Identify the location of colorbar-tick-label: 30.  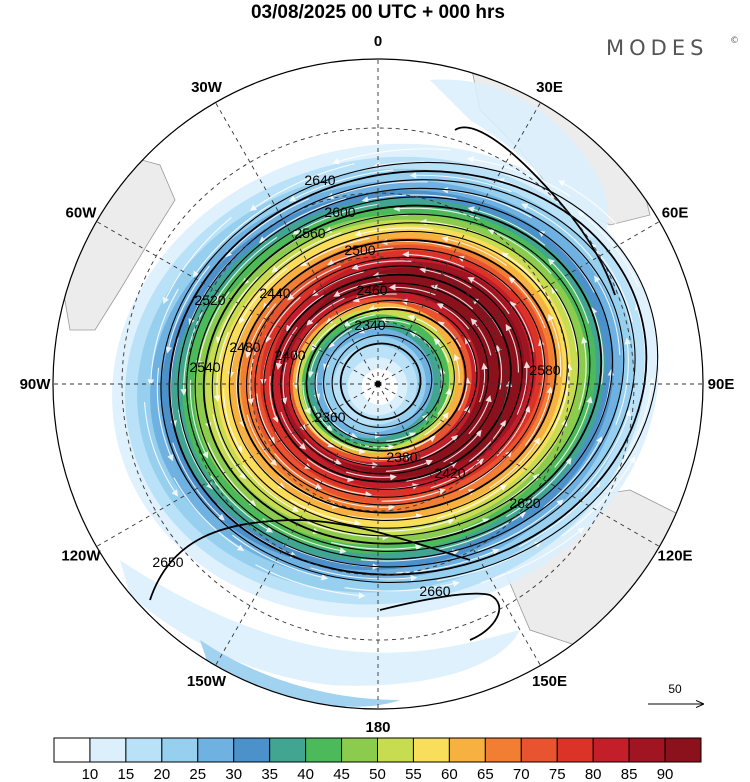
(233, 774).